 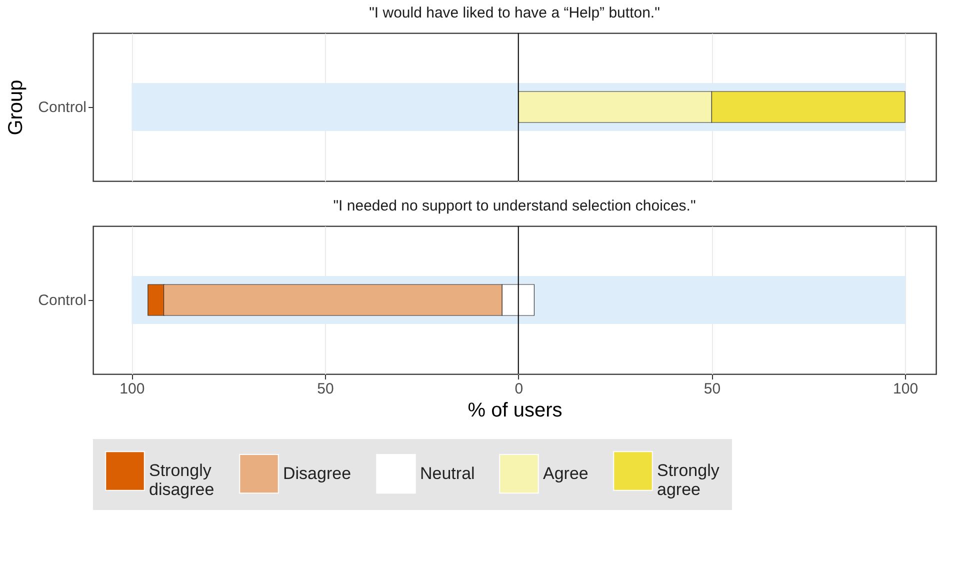 I want to click on chart-title: "I would have liked to have a “Help” button.", so click(x=514, y=13).